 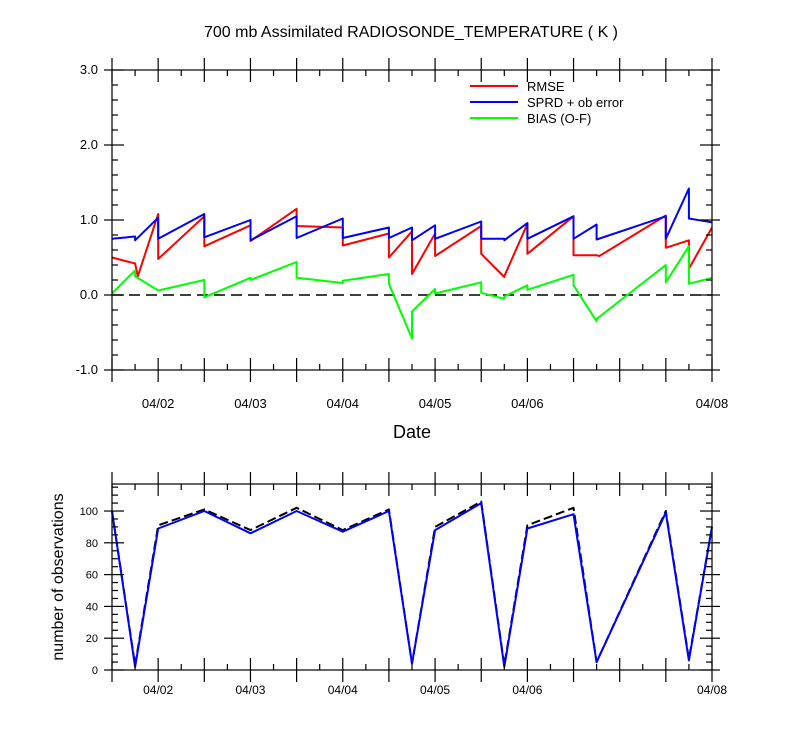 What do you see at coordinates (89, 144) in the screenshot?
I see `top-y-tick-label: 2.0` at bounding box center [89, 144].